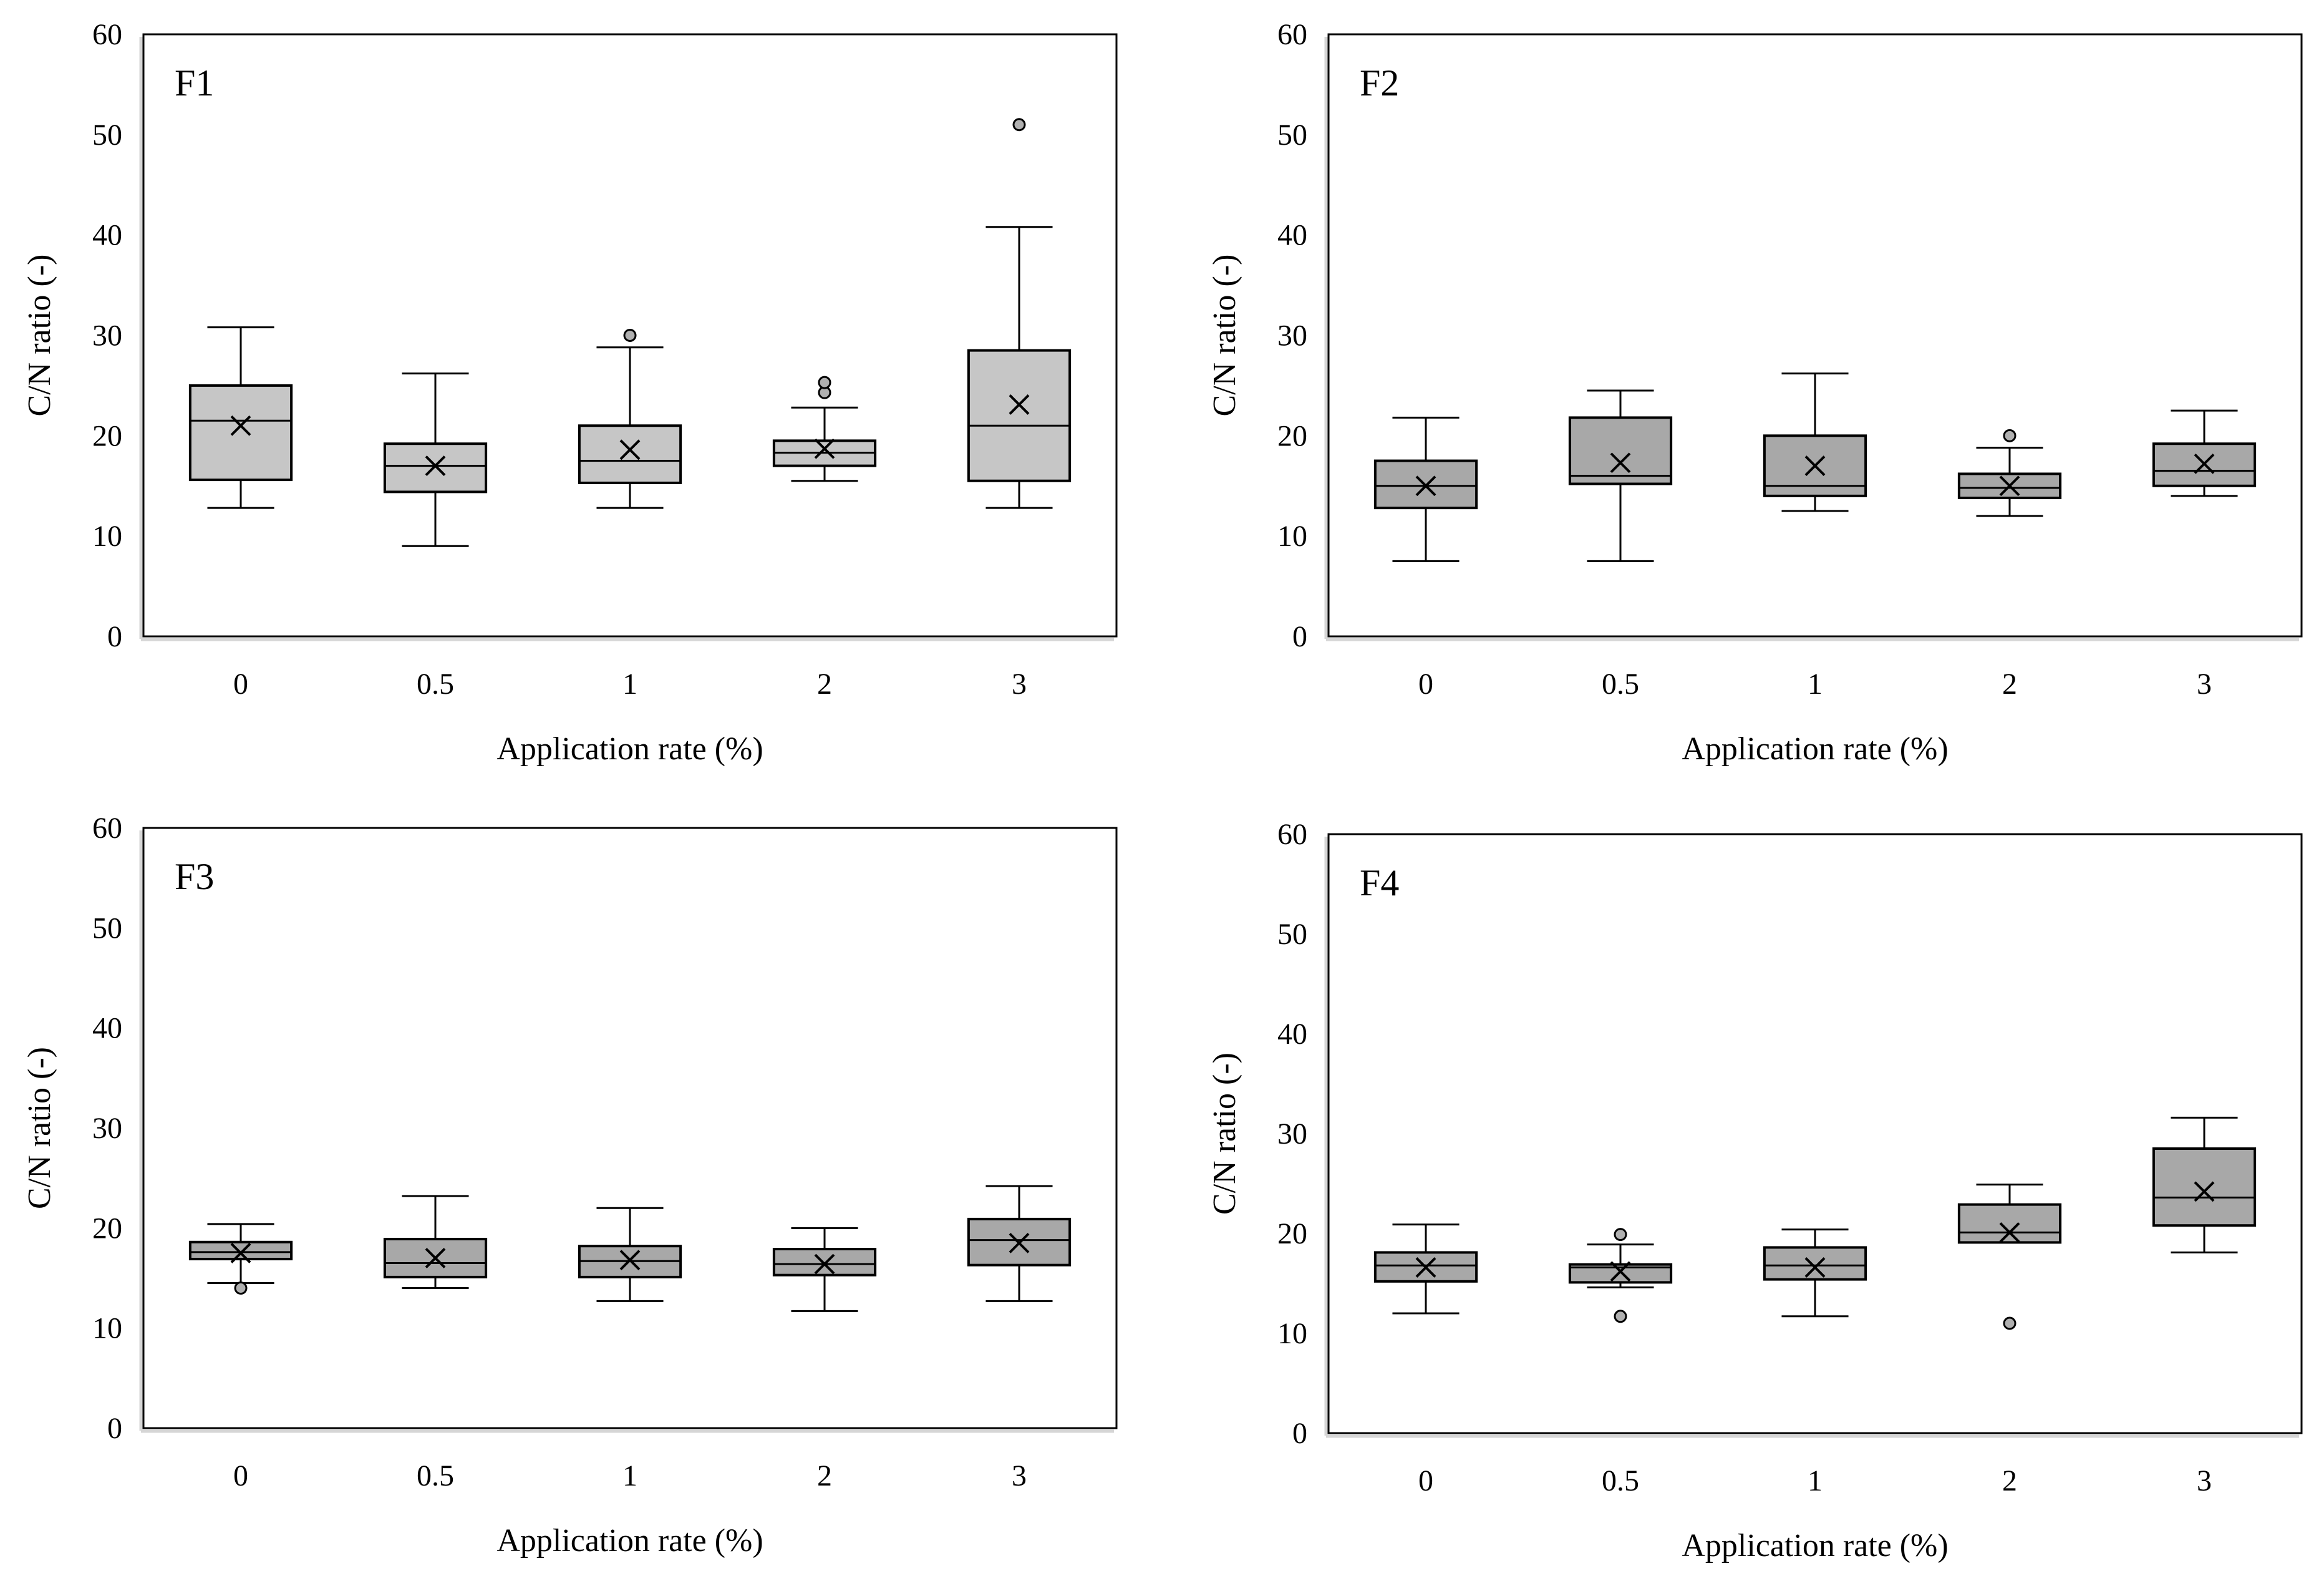 The height and width of the screenshot is (1576, 2324). I want to click on panel-label: F3, so click(194, 876).